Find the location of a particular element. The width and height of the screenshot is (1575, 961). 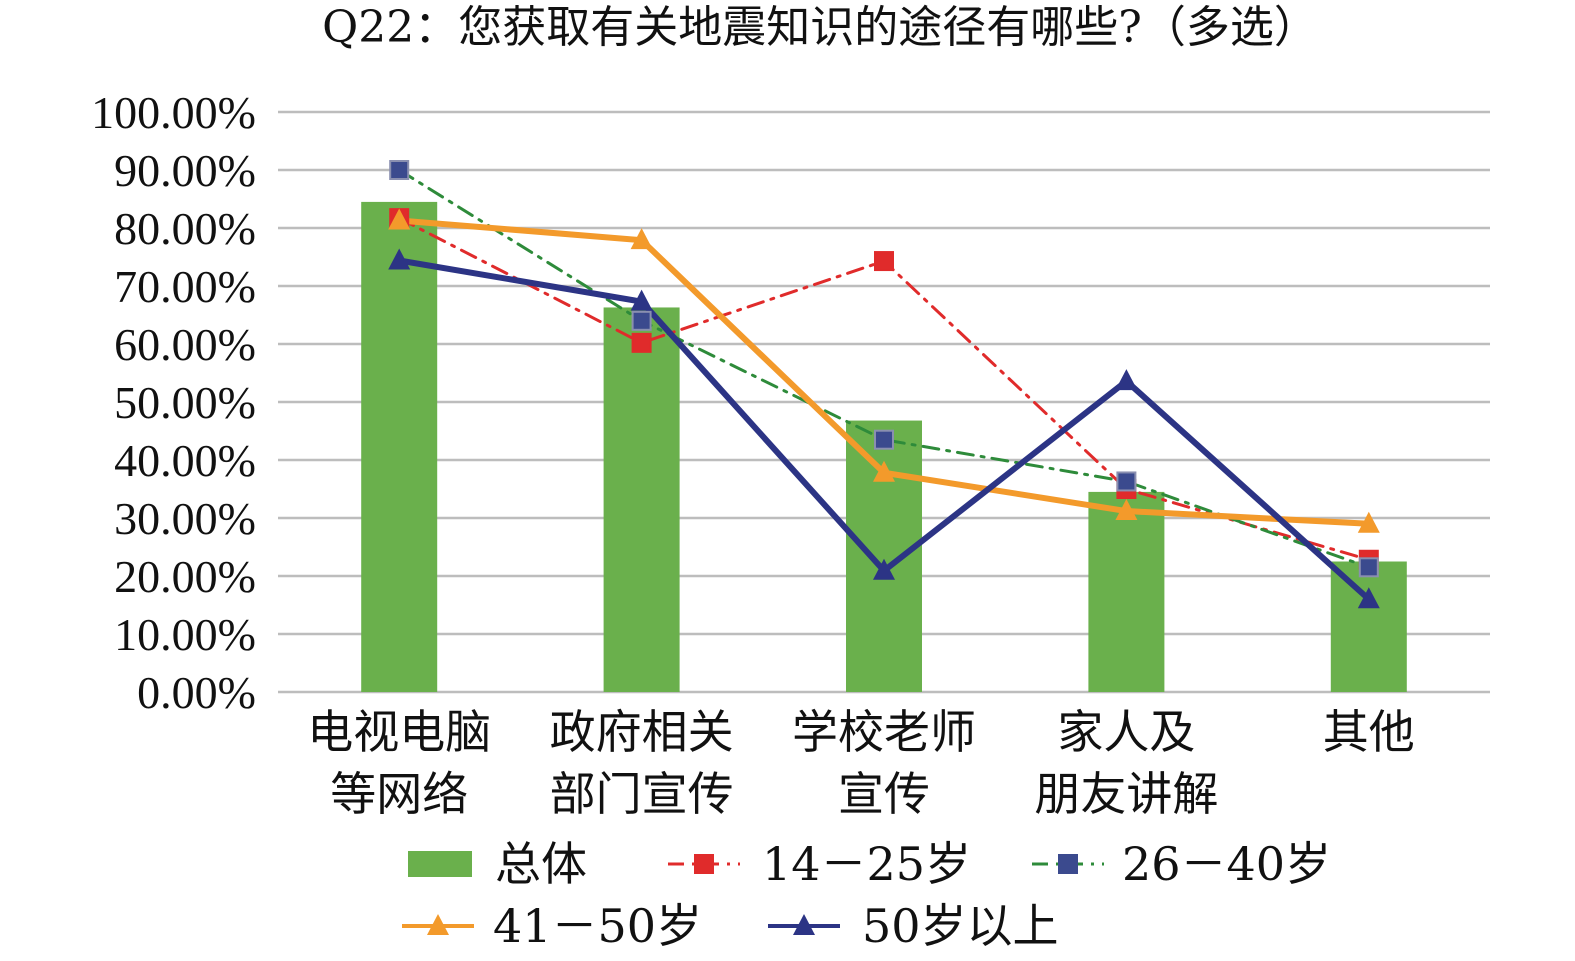

chart-title: Q22：您获取有关地震知识的途径有哪些?（多选） is located at coordinates (820, 27).